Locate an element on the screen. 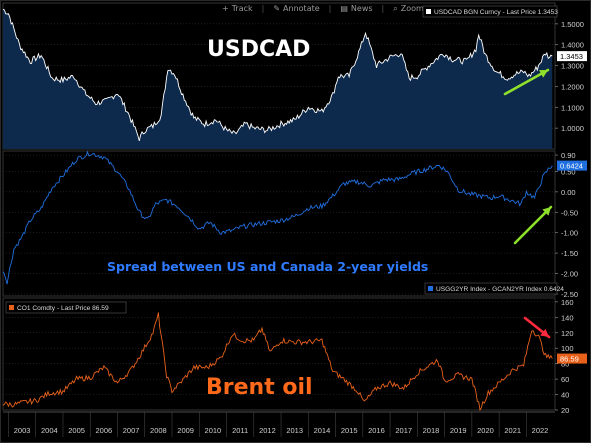 The image size is (591, 443). pencil-icon: ✎ is located at coordinates (277, 8).